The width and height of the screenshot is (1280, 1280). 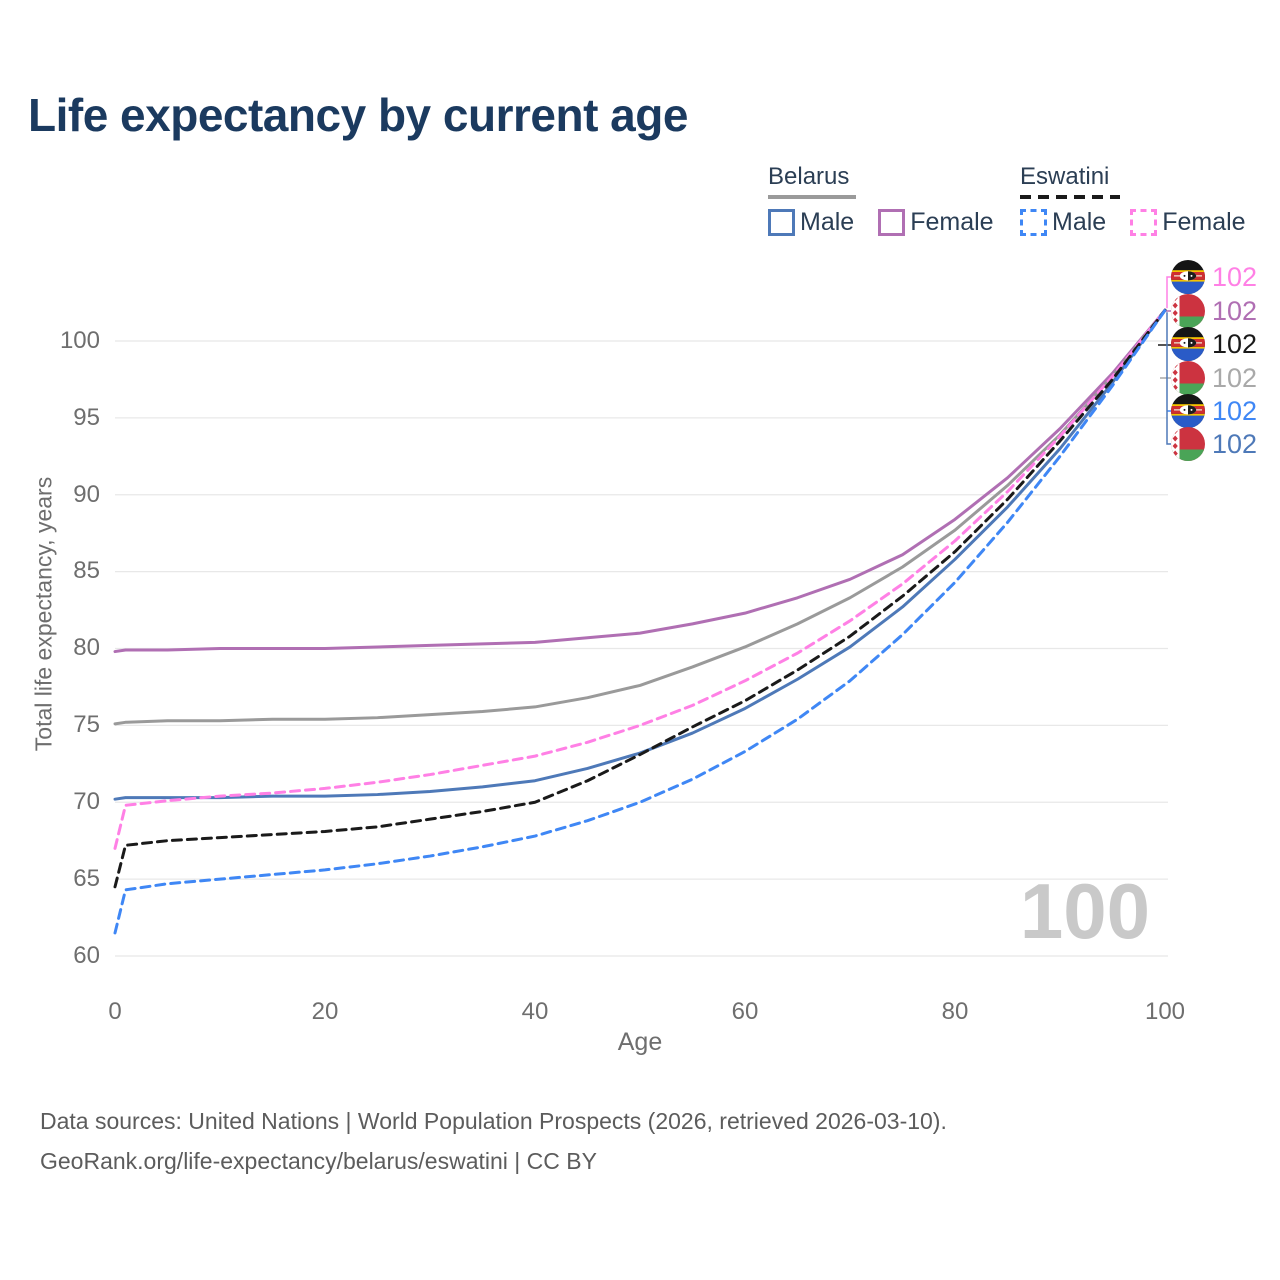 What do you see at coordinates (812, 197) in the screenshot?
I see `belarus-line-style-swatch` at bounding box center [812, 197].